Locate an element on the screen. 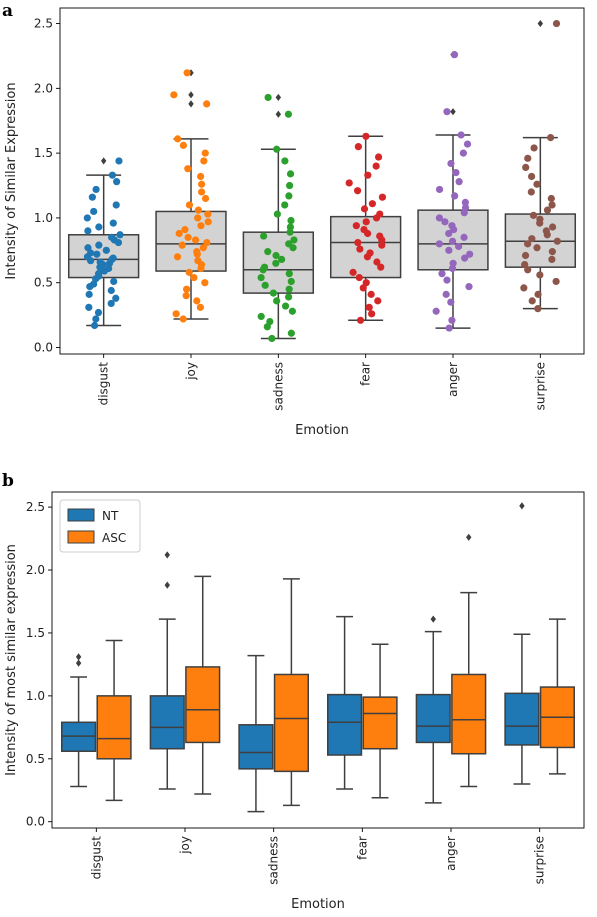  category-group-fear is located at coordinates (365, 228).